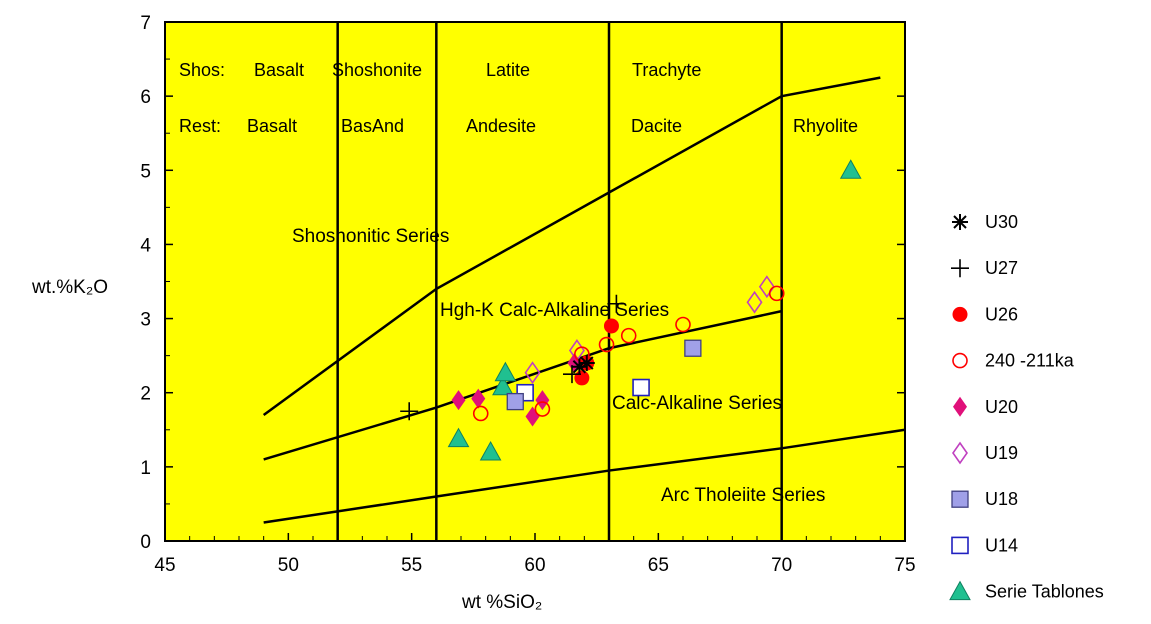  I want to click on y-tick-label: 3, so click(145, 320).